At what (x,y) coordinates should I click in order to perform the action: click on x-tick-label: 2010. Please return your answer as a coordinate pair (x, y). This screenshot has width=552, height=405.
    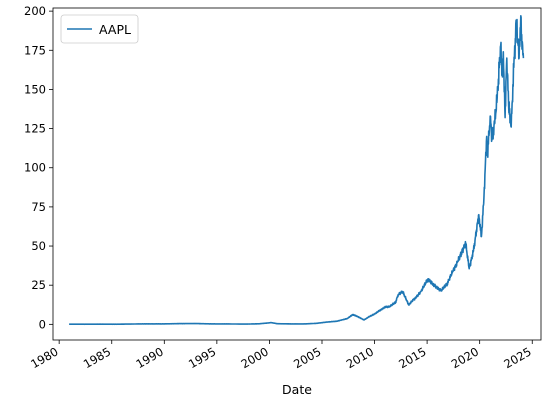
    Looking at the image, I should click on (360, 357).